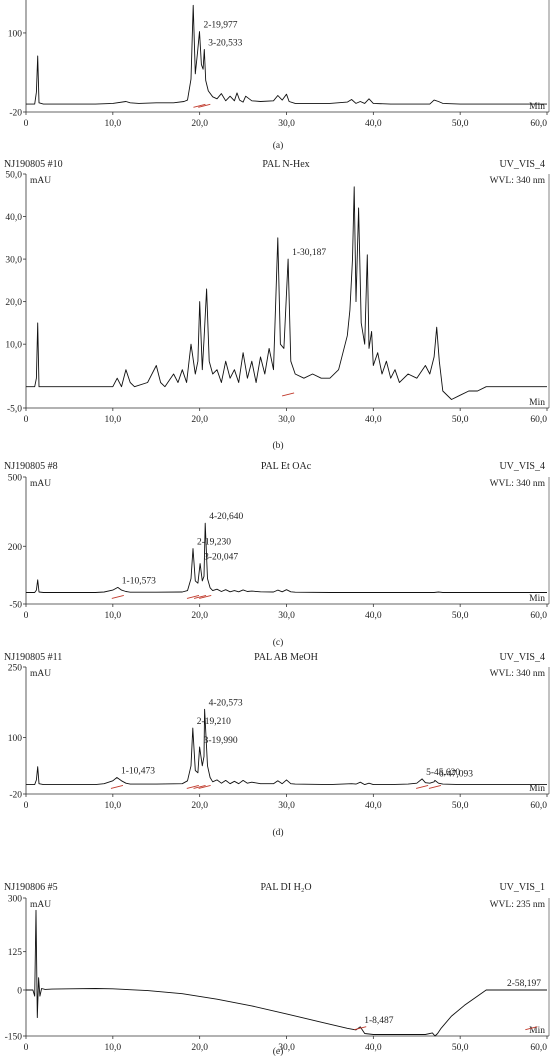  I want to click on peak-label: 2-19,210, so click(214, 722).